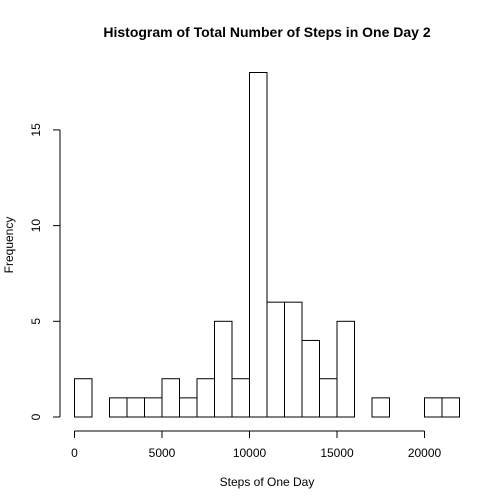 Image resolution: width=504 pixels, height=504 pixels. I want to click on y-axis: 0 5 10 15, so click(45, 271).